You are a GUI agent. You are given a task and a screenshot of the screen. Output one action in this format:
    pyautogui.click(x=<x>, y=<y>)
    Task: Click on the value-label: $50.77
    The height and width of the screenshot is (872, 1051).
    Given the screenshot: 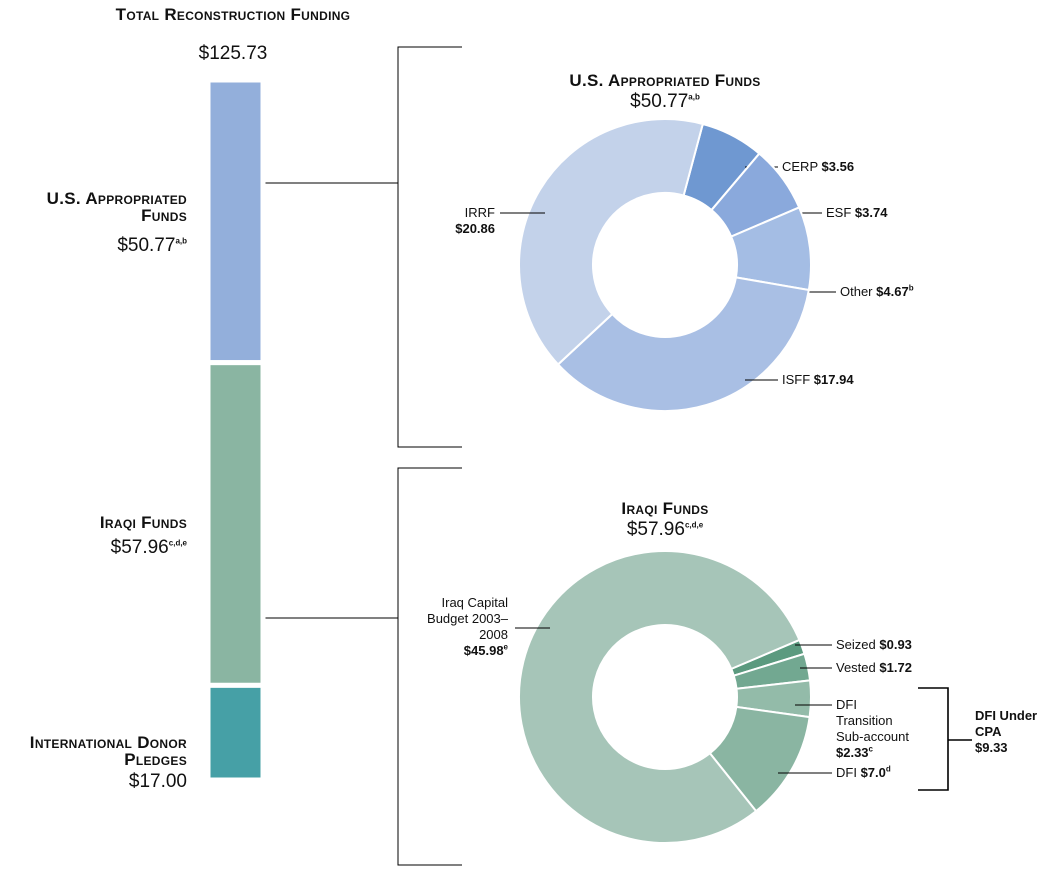 What is the action you would take?
    pyautogui.click(x=146, y=245)
    